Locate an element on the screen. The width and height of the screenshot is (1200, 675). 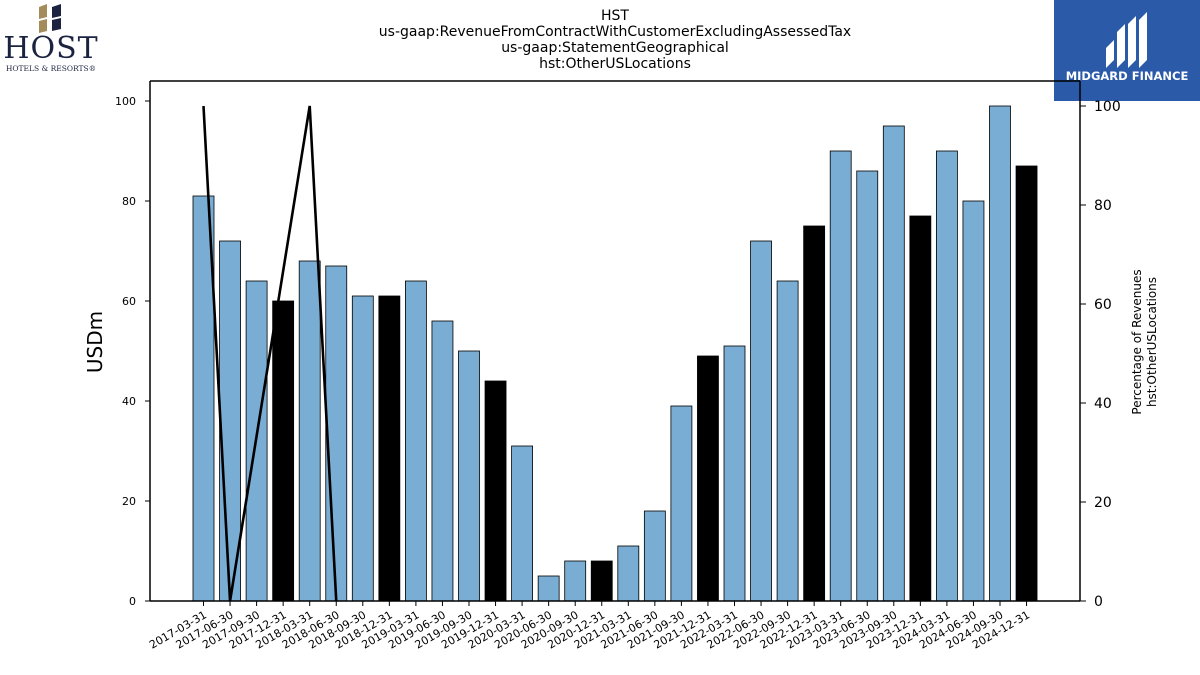
y2-tick-label: 20 is located at coordinates (1103, 503).